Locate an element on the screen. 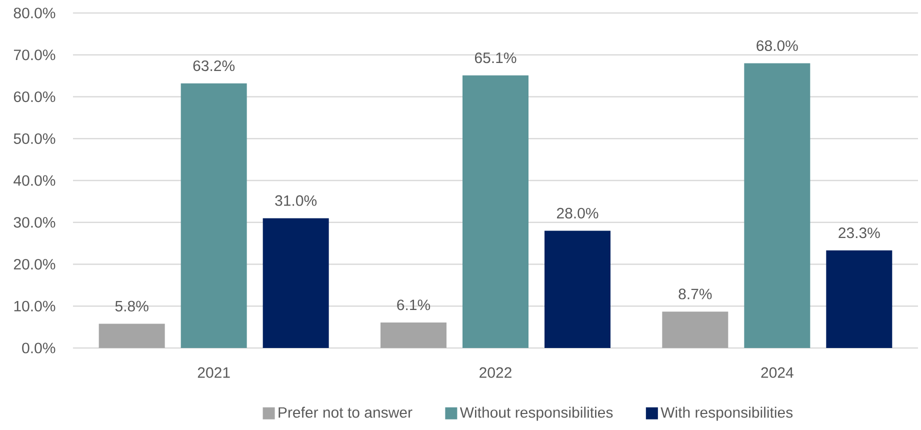 The height and width of the screenshot is (430, 921). data-label: 63.2% is located at coordinates (214, 66).